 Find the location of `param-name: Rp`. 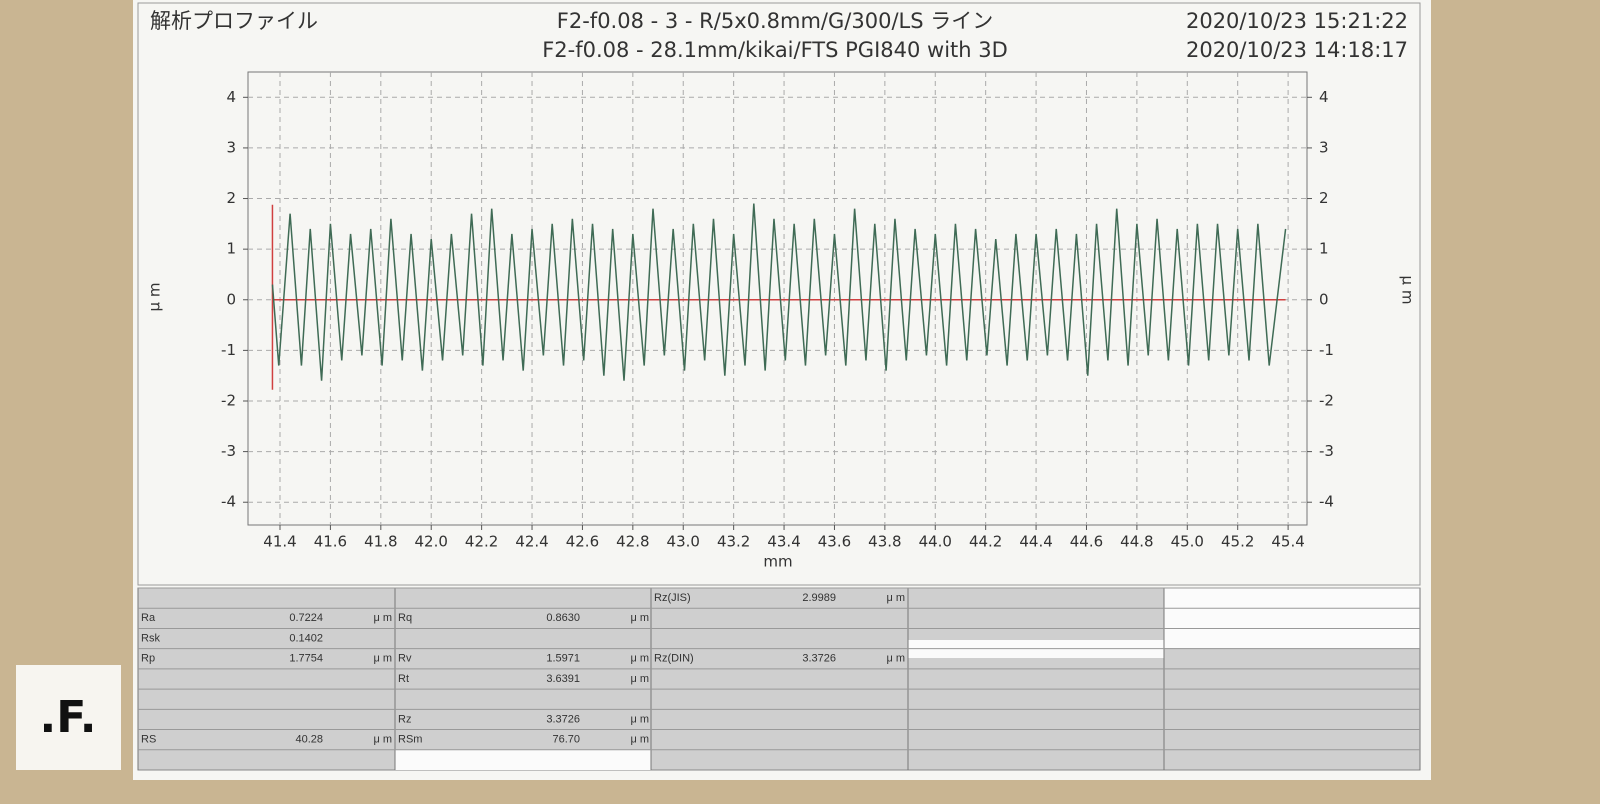

param-name: Rp is located at coordinates (148, 659).